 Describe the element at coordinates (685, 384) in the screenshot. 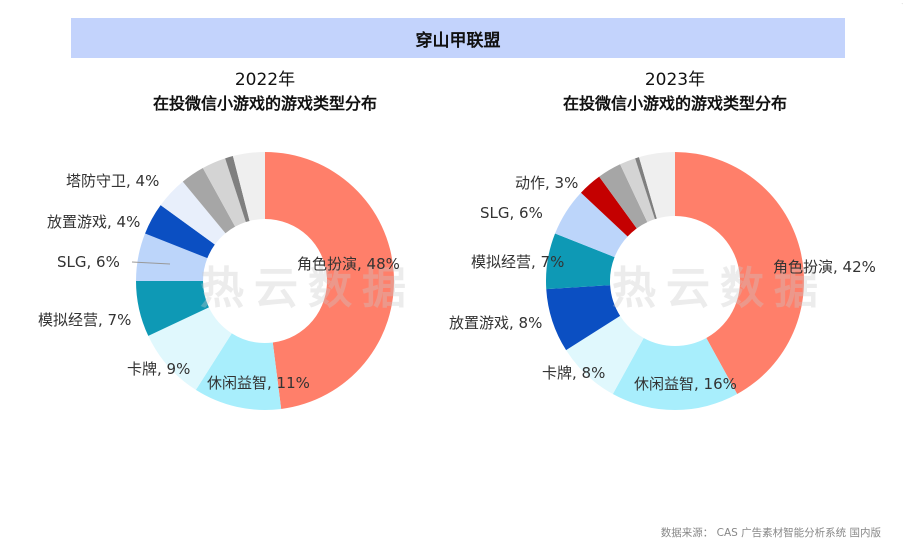

I see `label-2023-casual: 休闲益智, 16%` at that location.